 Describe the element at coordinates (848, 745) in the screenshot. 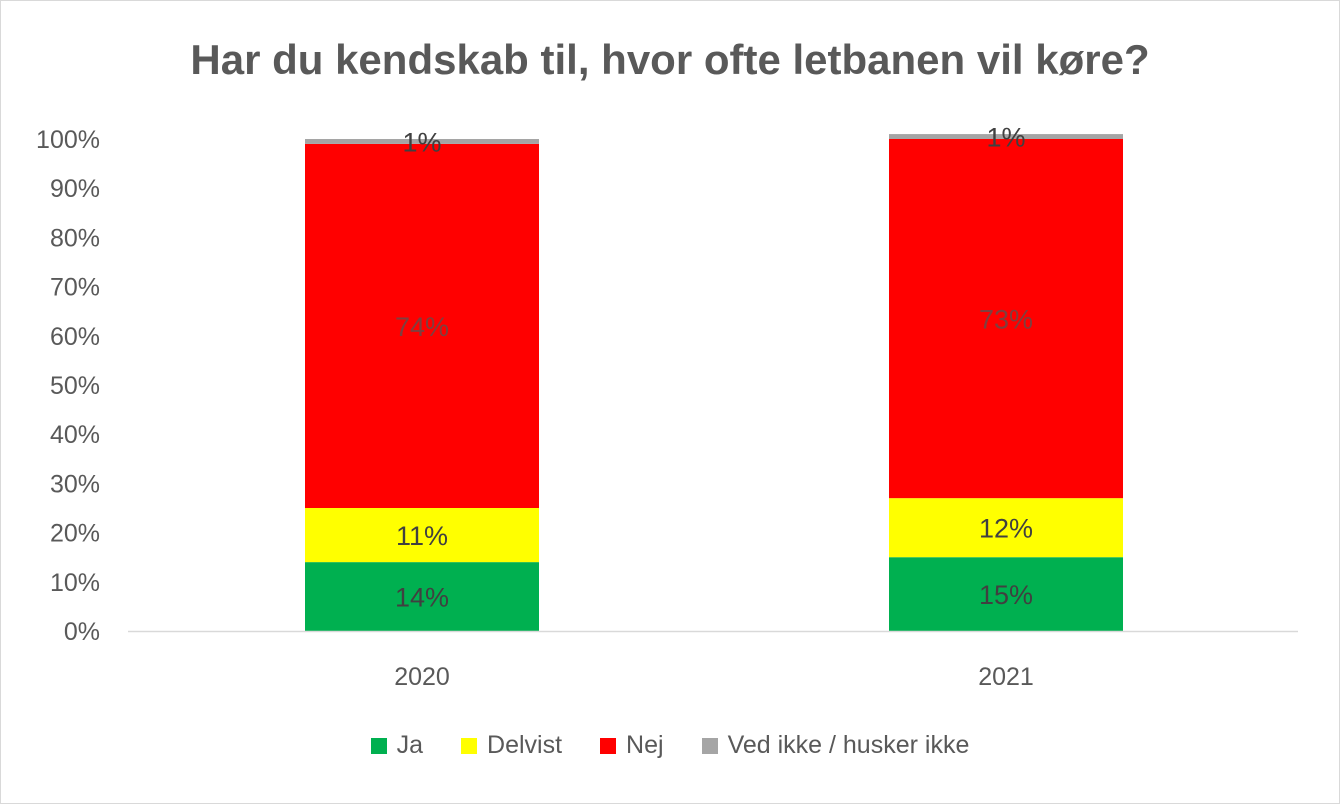

I see `legend-label: Ved ikke / husker ikke` at that location.